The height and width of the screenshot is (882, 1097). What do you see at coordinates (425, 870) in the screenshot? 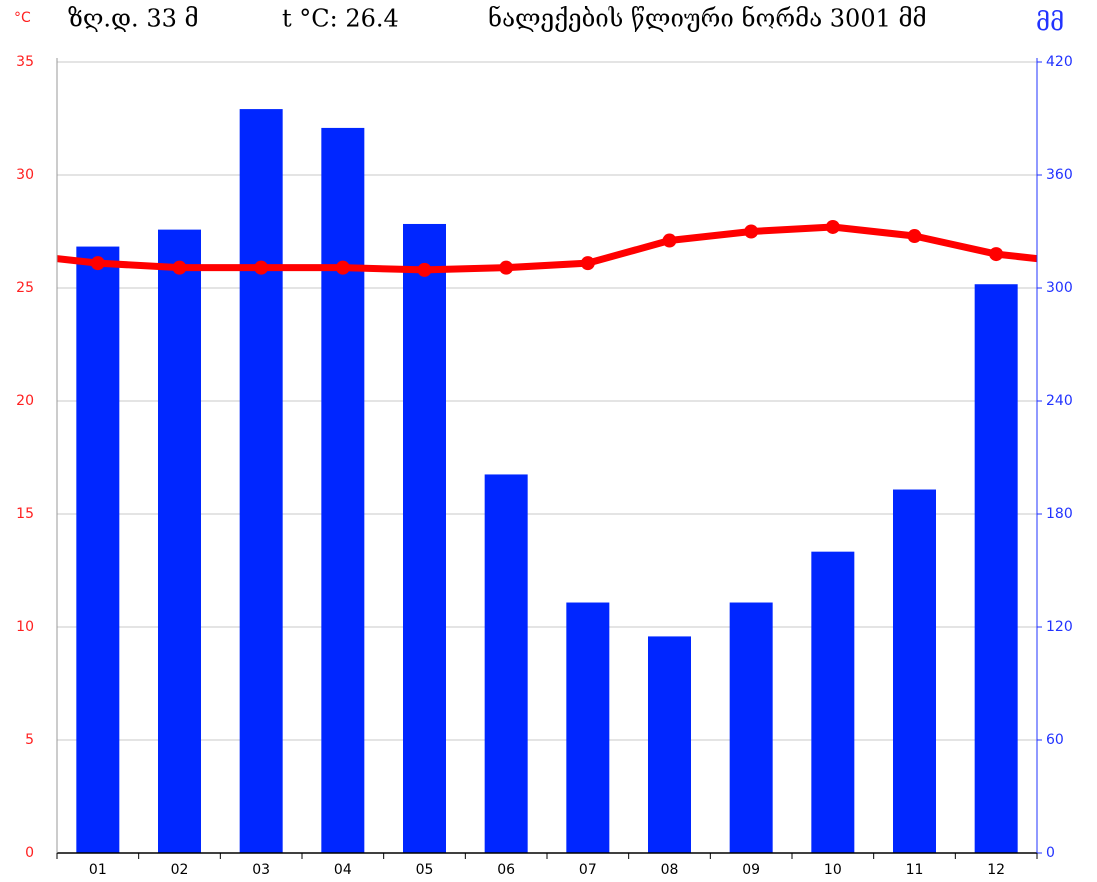
I see `x-tick-label: 05` at bounding box center [425, 870].